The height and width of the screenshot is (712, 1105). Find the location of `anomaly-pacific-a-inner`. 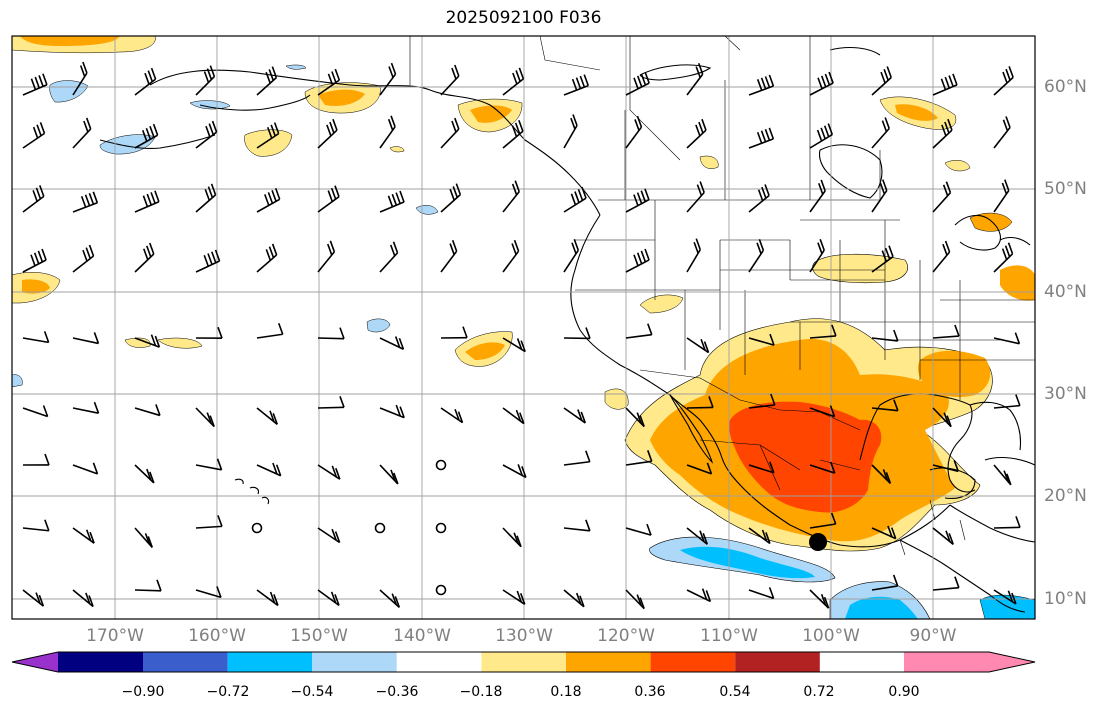

anomaly-pacific-a-inner is located at coordinates (485, 351).